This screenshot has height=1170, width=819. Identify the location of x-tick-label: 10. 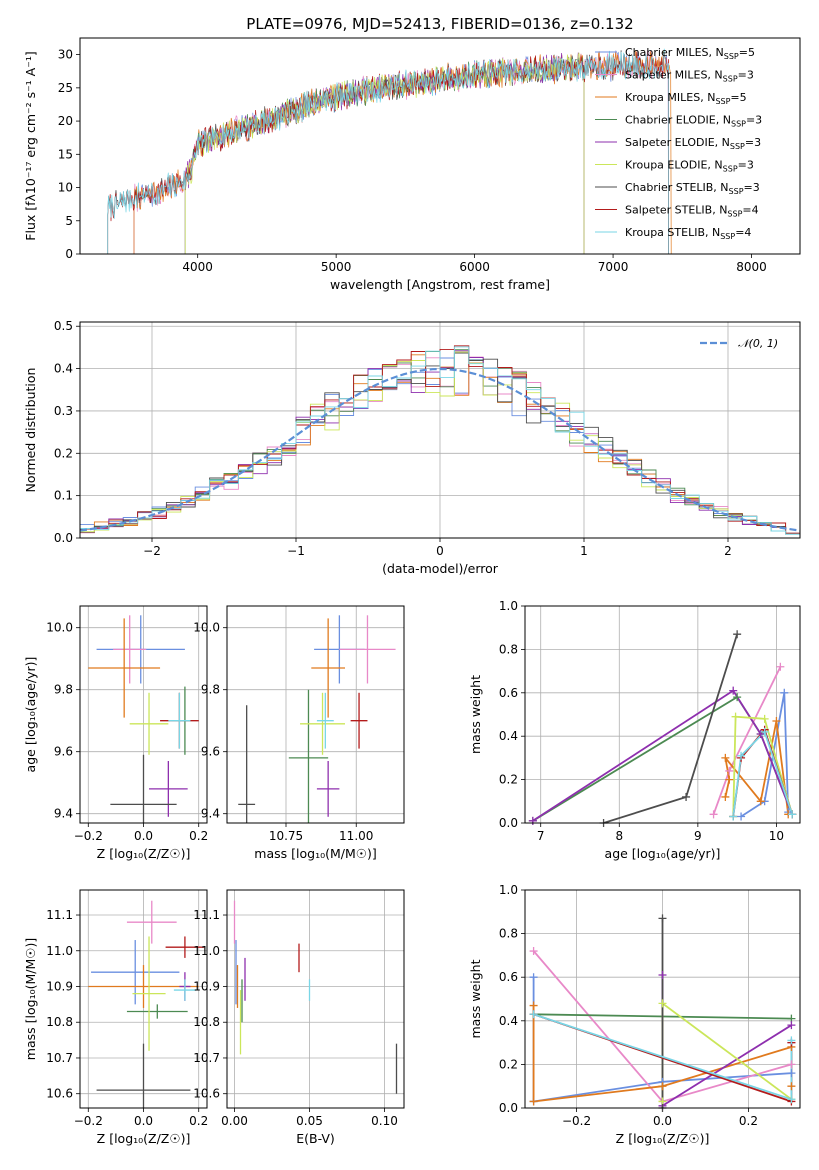
(776, 836).